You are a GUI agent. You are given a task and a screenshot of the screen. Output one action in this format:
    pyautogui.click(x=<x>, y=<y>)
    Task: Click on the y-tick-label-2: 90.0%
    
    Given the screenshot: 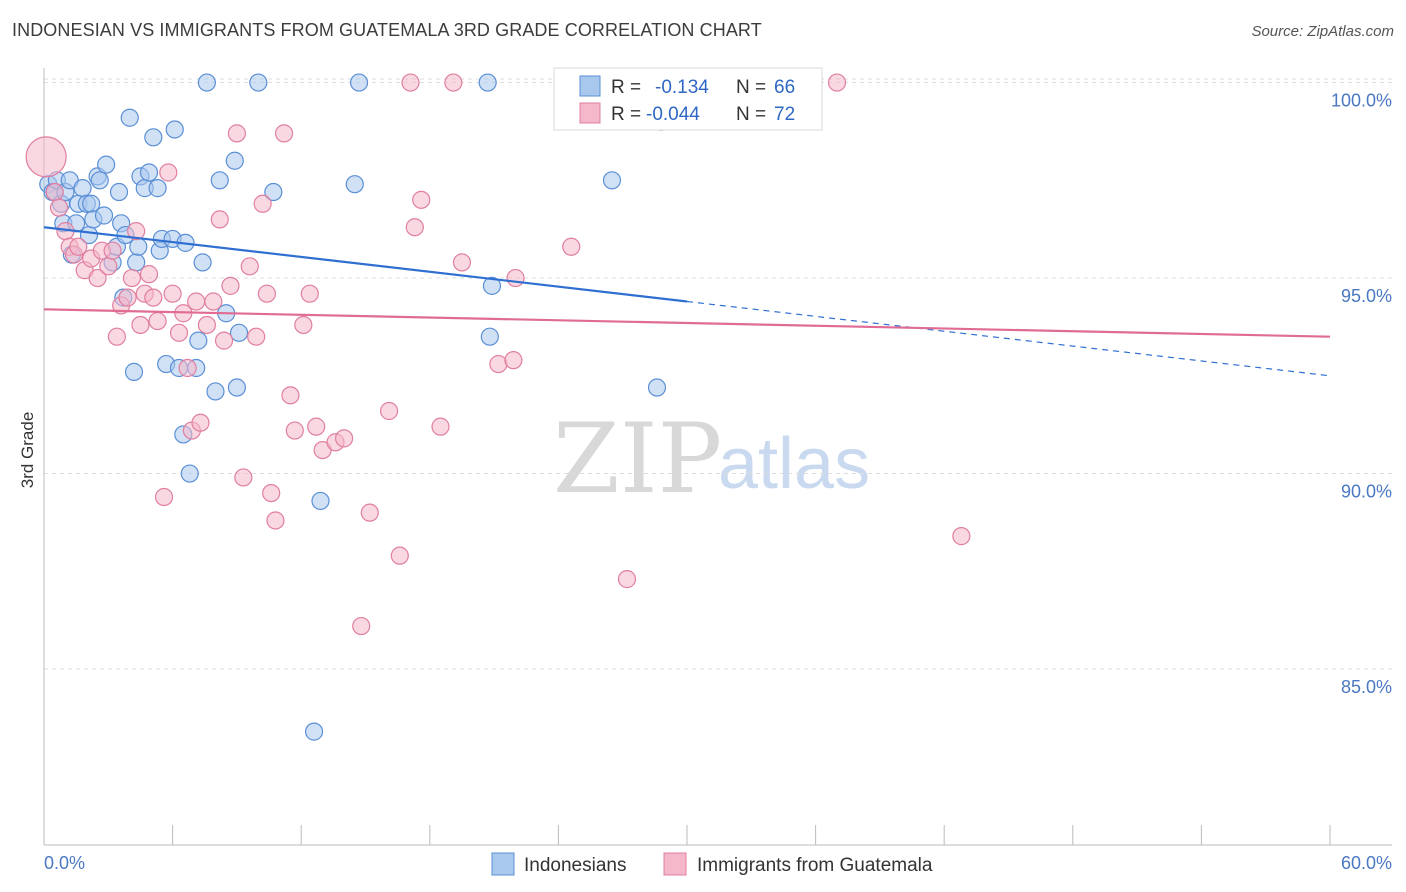 What is the action you would take?
    pyautogui.click(x=1366, y=492)
    